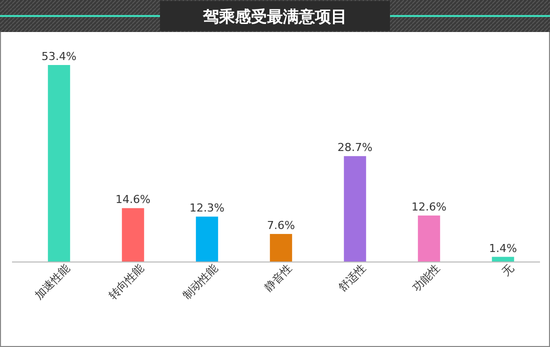  Describe the element at coordinates (503, 248) in the screenshot. I see `data-label: 1.4%` at that location.